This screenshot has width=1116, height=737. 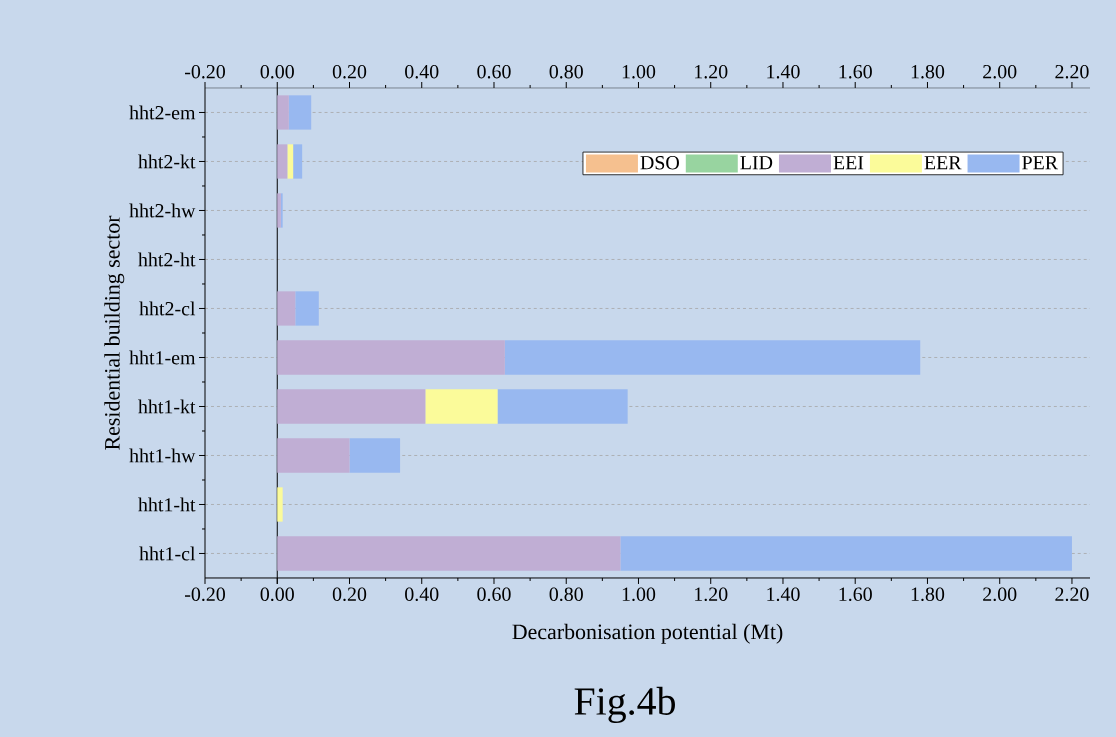 What do you see at coordinates (943, 163) in the screenshot?
I see `legend-label: EER` at bounding box center [943, 163].